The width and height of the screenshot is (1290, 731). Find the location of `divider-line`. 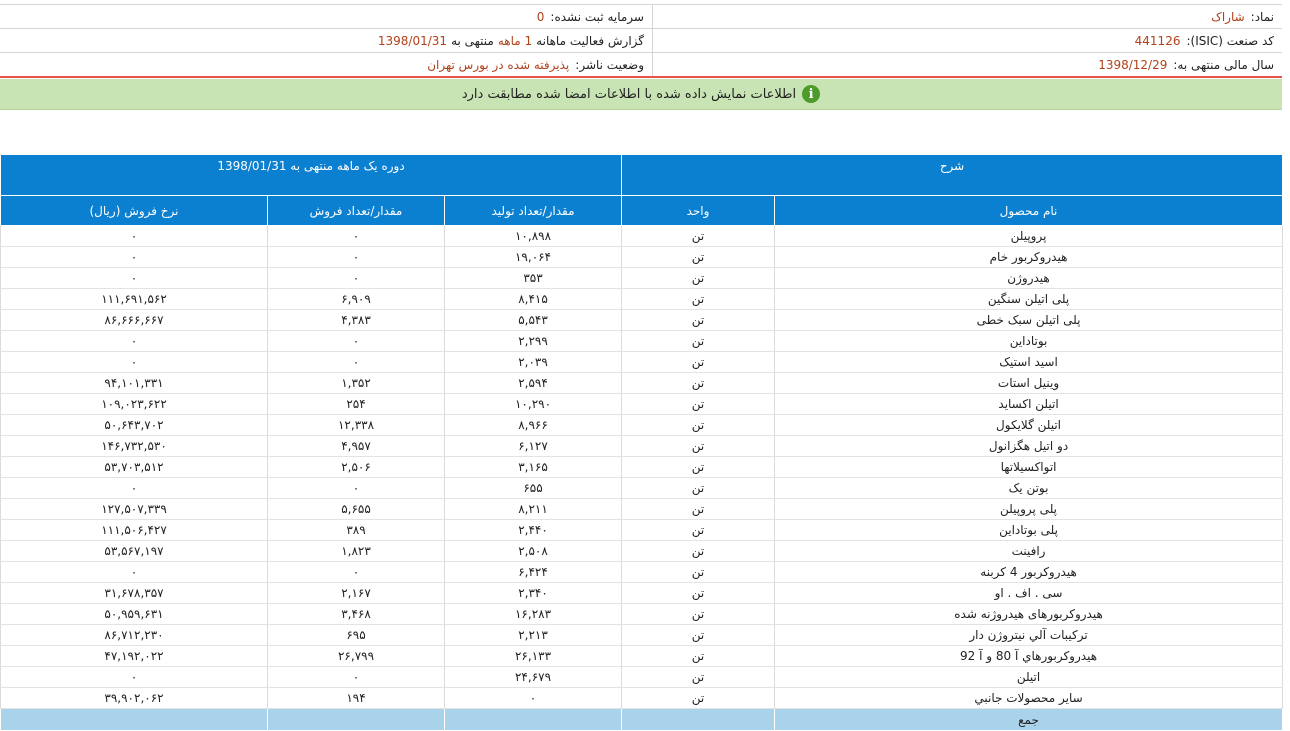

divider-line is located at coordinates (641, 77).